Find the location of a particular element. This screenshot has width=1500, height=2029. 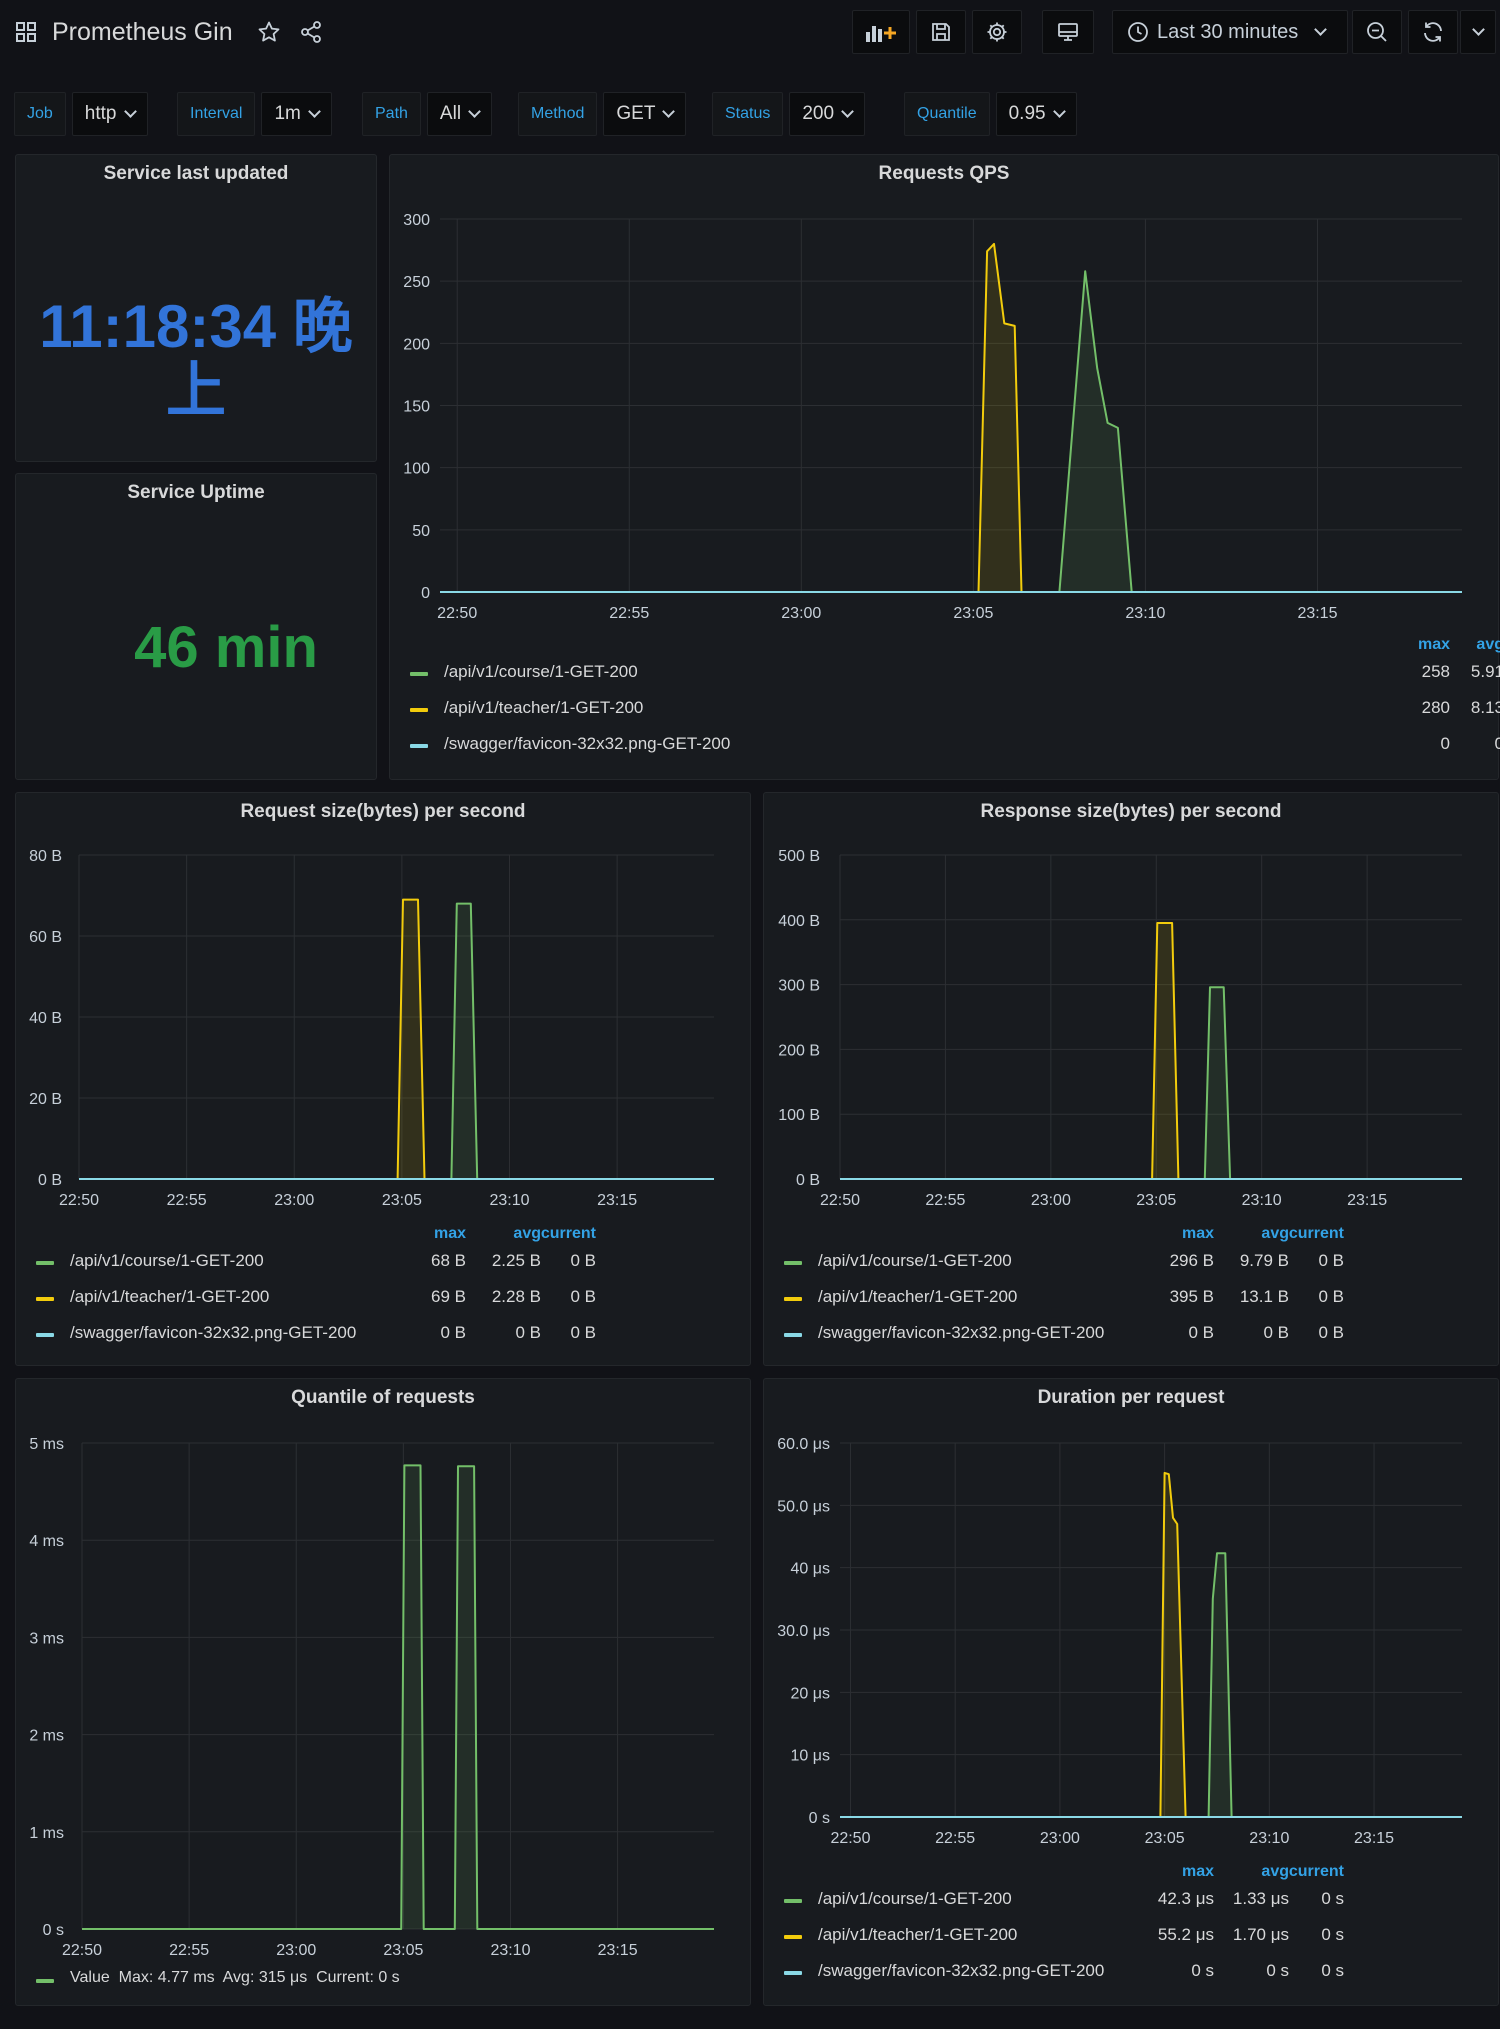

var-method-label: Method is located at coordinates (558, 114).